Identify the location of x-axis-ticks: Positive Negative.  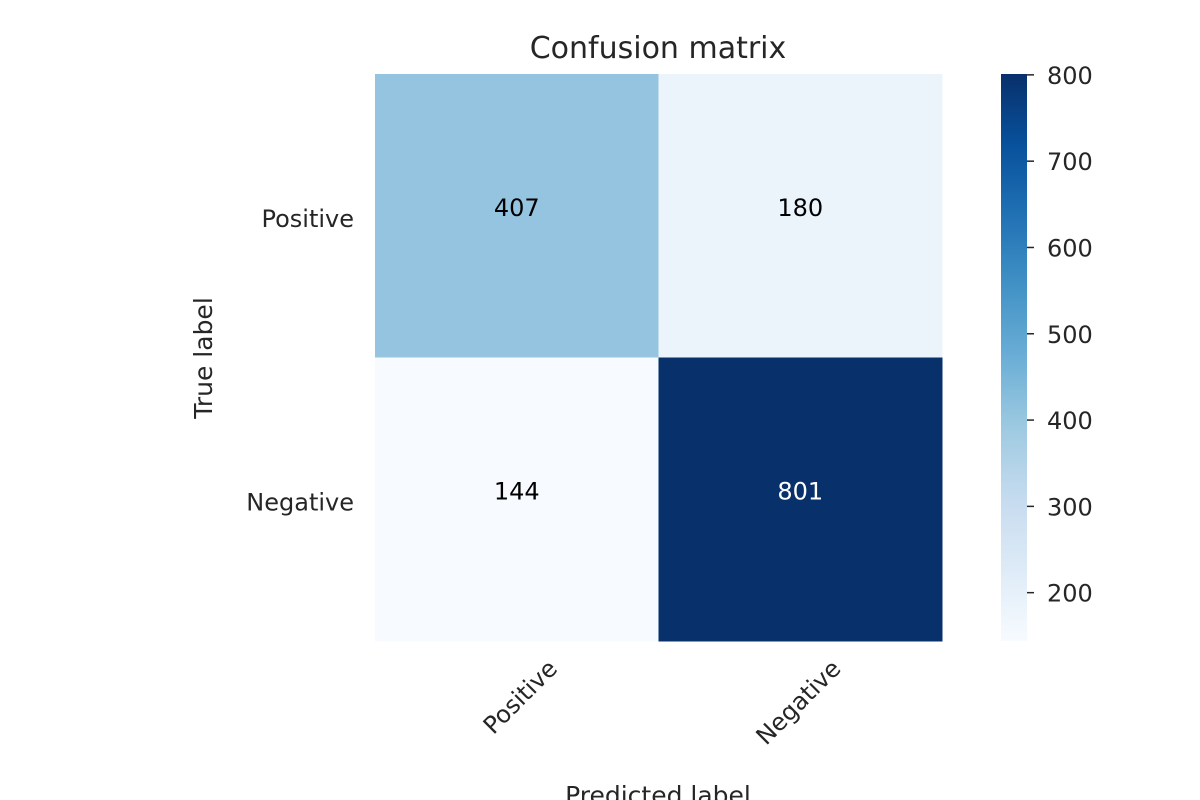
(662, 702).